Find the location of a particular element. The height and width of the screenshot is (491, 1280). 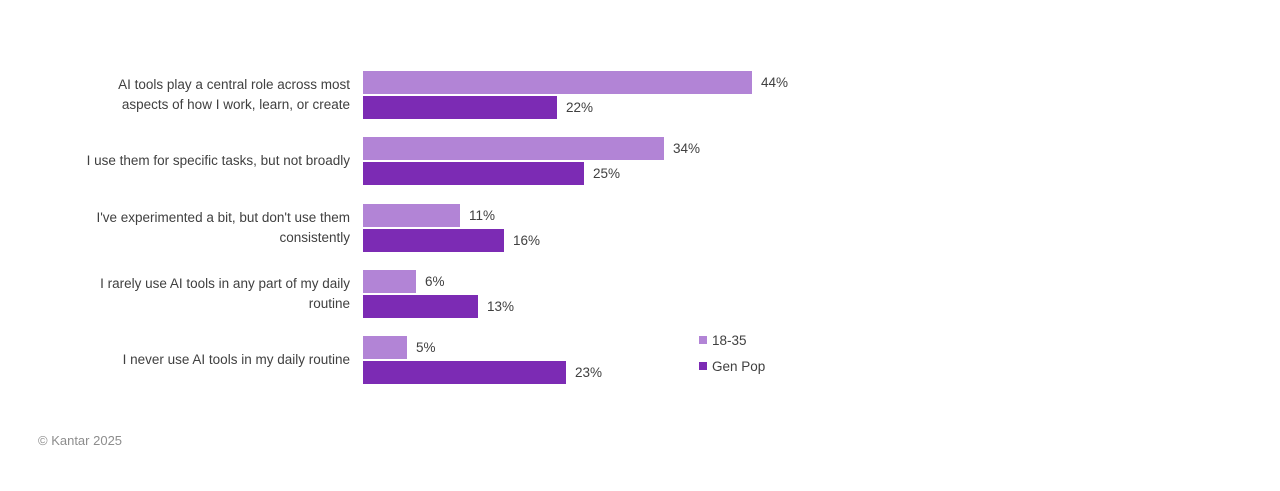

value-label: 11% is located at coordinates (482, 215).